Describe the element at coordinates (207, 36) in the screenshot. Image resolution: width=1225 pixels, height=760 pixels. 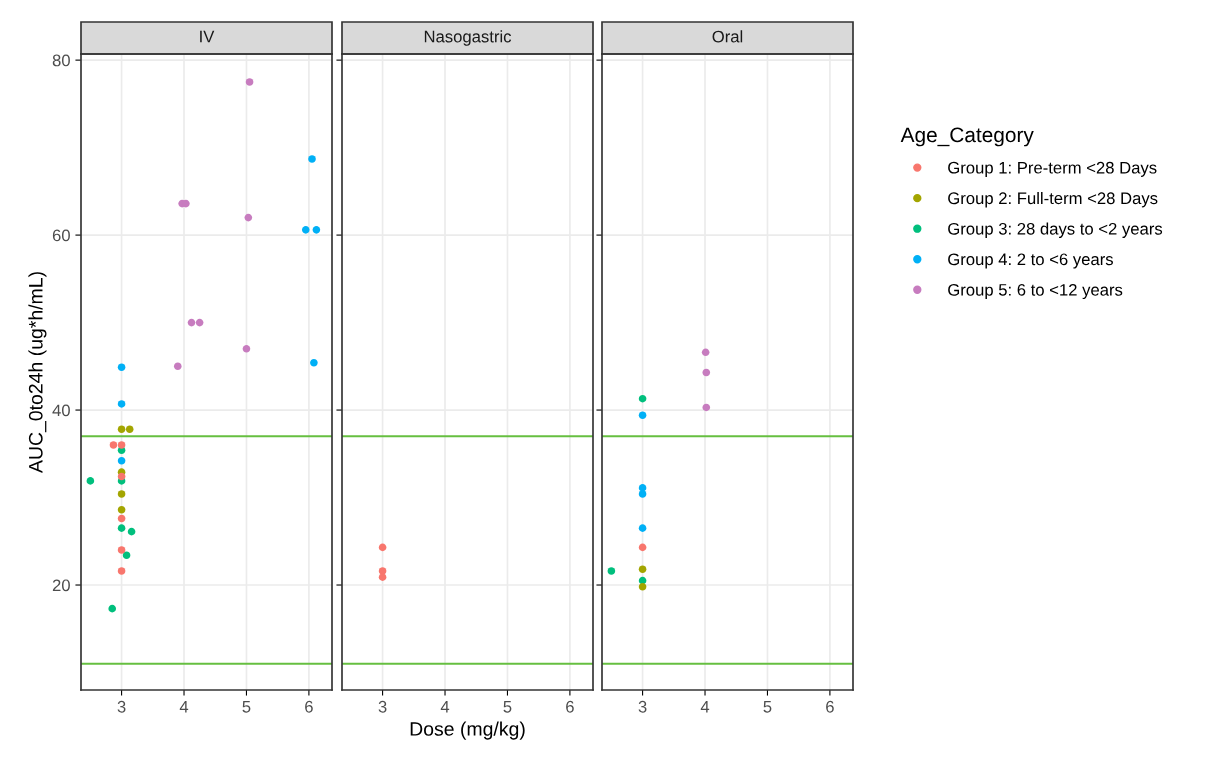
I see `chart-title: IV` at that location.